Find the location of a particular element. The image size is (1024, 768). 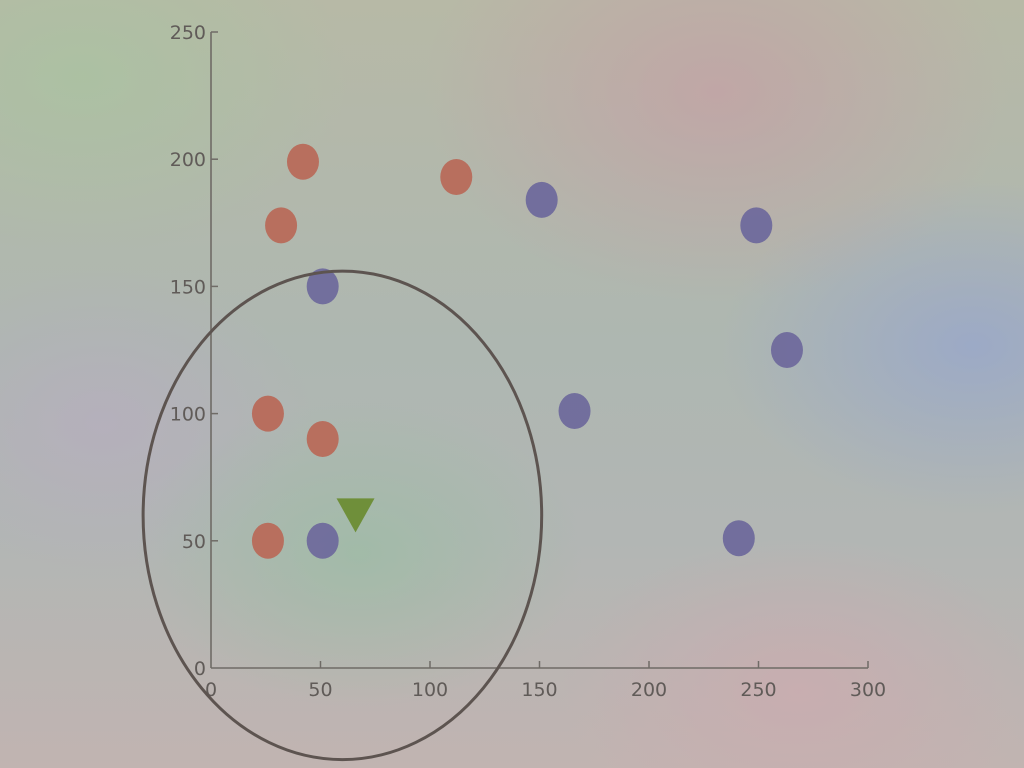

y-tick-label: 50 is located at coordinates (194, 542).